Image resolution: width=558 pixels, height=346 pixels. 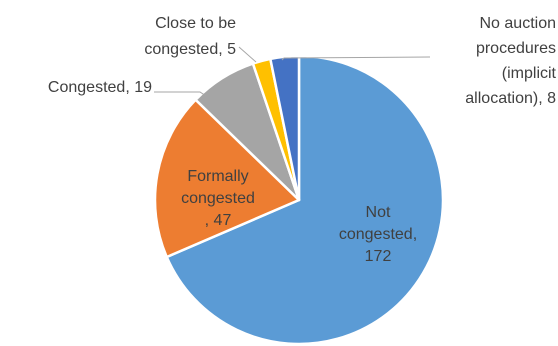 I want to click on slice-label-line: procedures, so click(x=516, y=48).